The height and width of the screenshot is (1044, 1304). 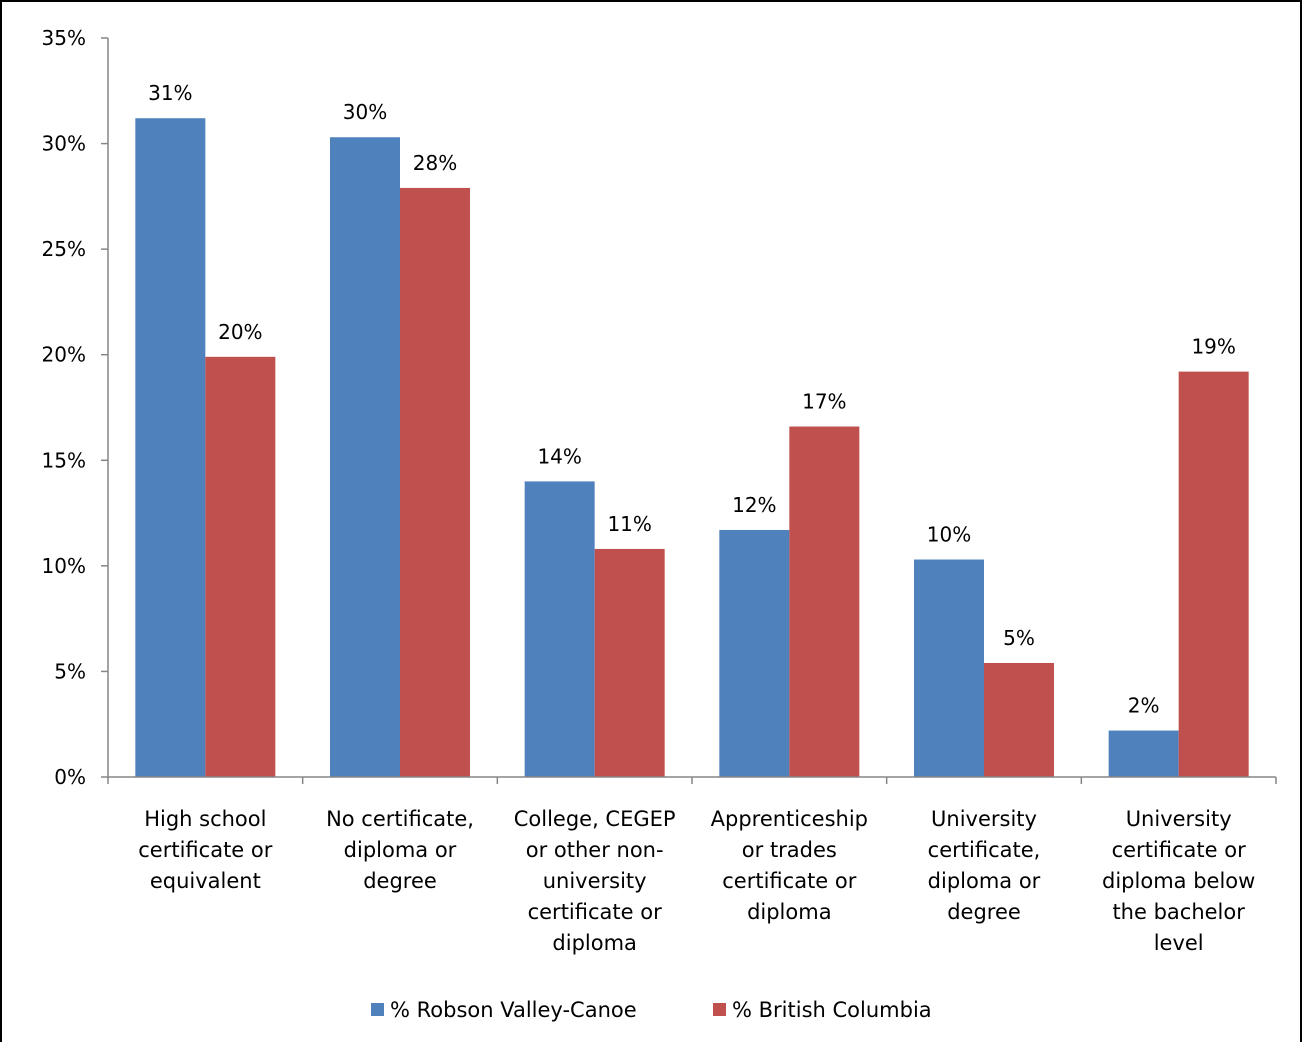 I want to click on y-tick-label: 10%, so click(x=64, y=566).